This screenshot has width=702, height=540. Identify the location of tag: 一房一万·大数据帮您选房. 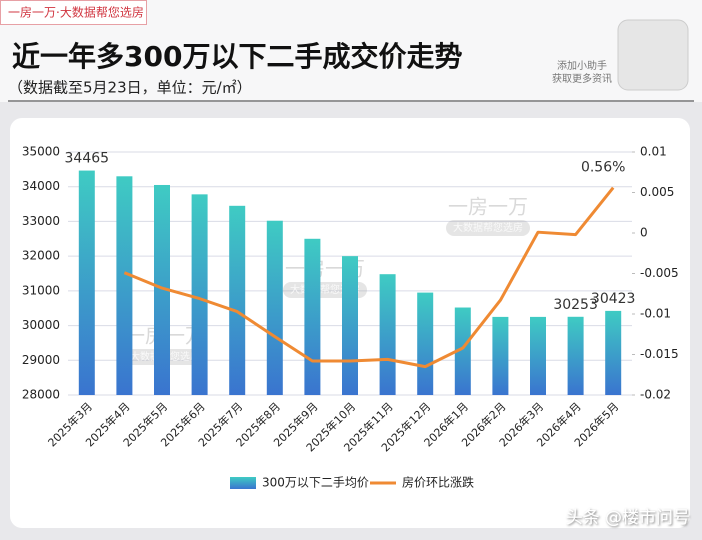
(76, 12).